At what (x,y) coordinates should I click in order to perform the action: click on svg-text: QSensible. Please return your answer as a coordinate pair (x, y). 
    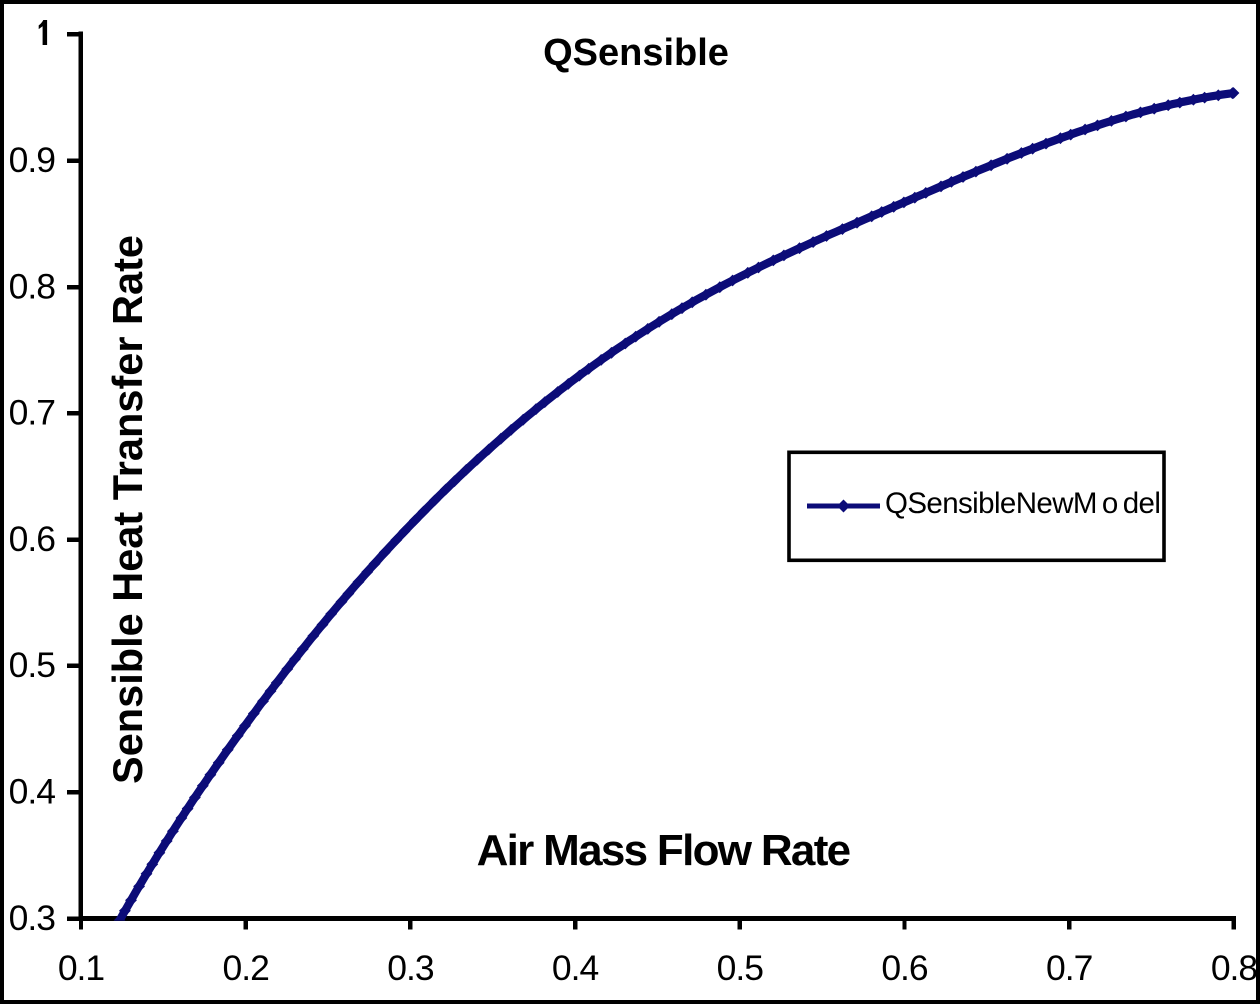
    Looking at the image, I should click on (636, 53).